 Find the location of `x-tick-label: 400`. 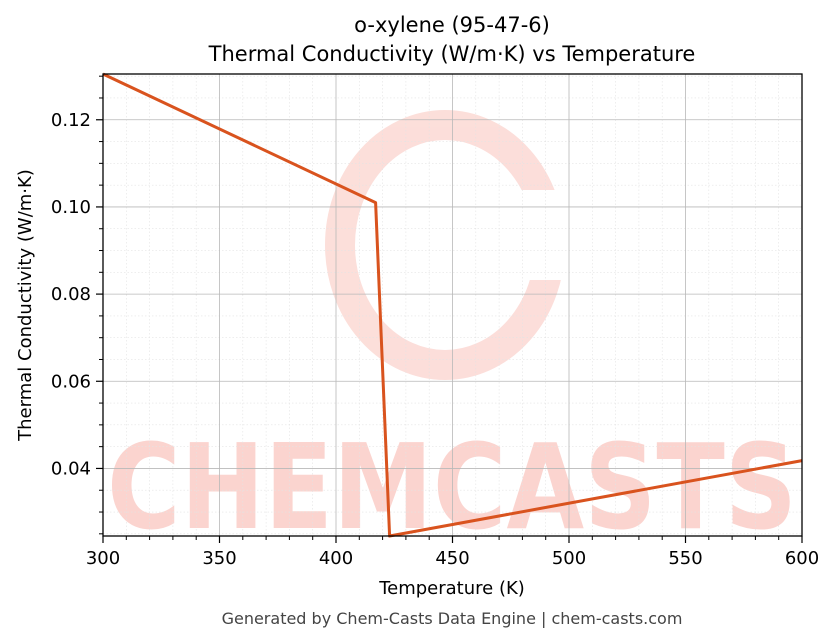

x-tick-label: 400 is located at coordinates (336, 558).